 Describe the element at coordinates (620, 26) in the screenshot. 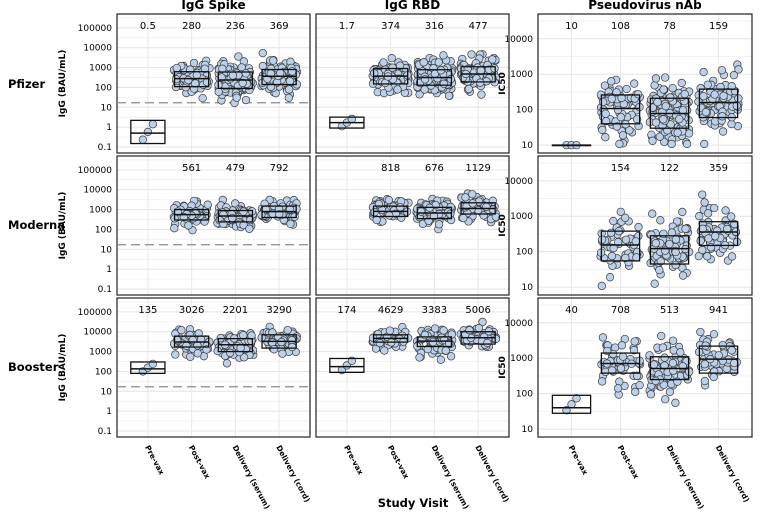

I see `gm-value-label: 108` at that location.